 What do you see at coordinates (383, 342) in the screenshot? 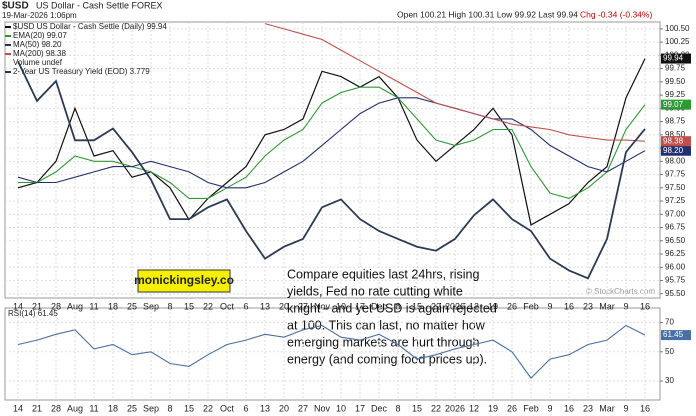
I see `annotation-line: emerging markets are hurt through` at bounding box center [383, 342].